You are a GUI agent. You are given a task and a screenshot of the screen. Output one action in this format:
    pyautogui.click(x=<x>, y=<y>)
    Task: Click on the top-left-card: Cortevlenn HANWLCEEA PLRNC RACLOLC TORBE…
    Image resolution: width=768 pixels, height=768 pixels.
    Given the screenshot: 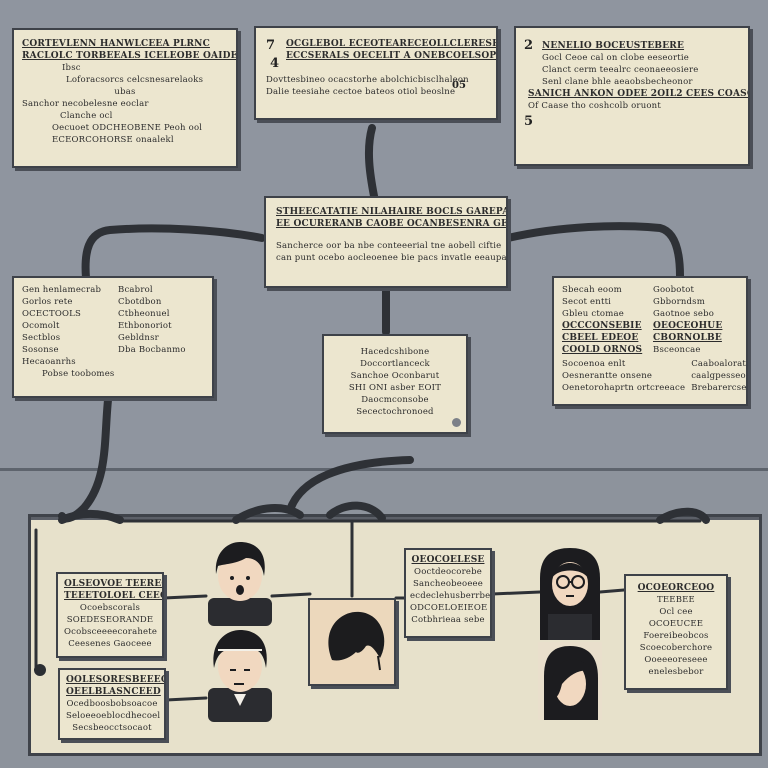 What is the action you would take?
    pyautogui.click(x=125, y=98)
    